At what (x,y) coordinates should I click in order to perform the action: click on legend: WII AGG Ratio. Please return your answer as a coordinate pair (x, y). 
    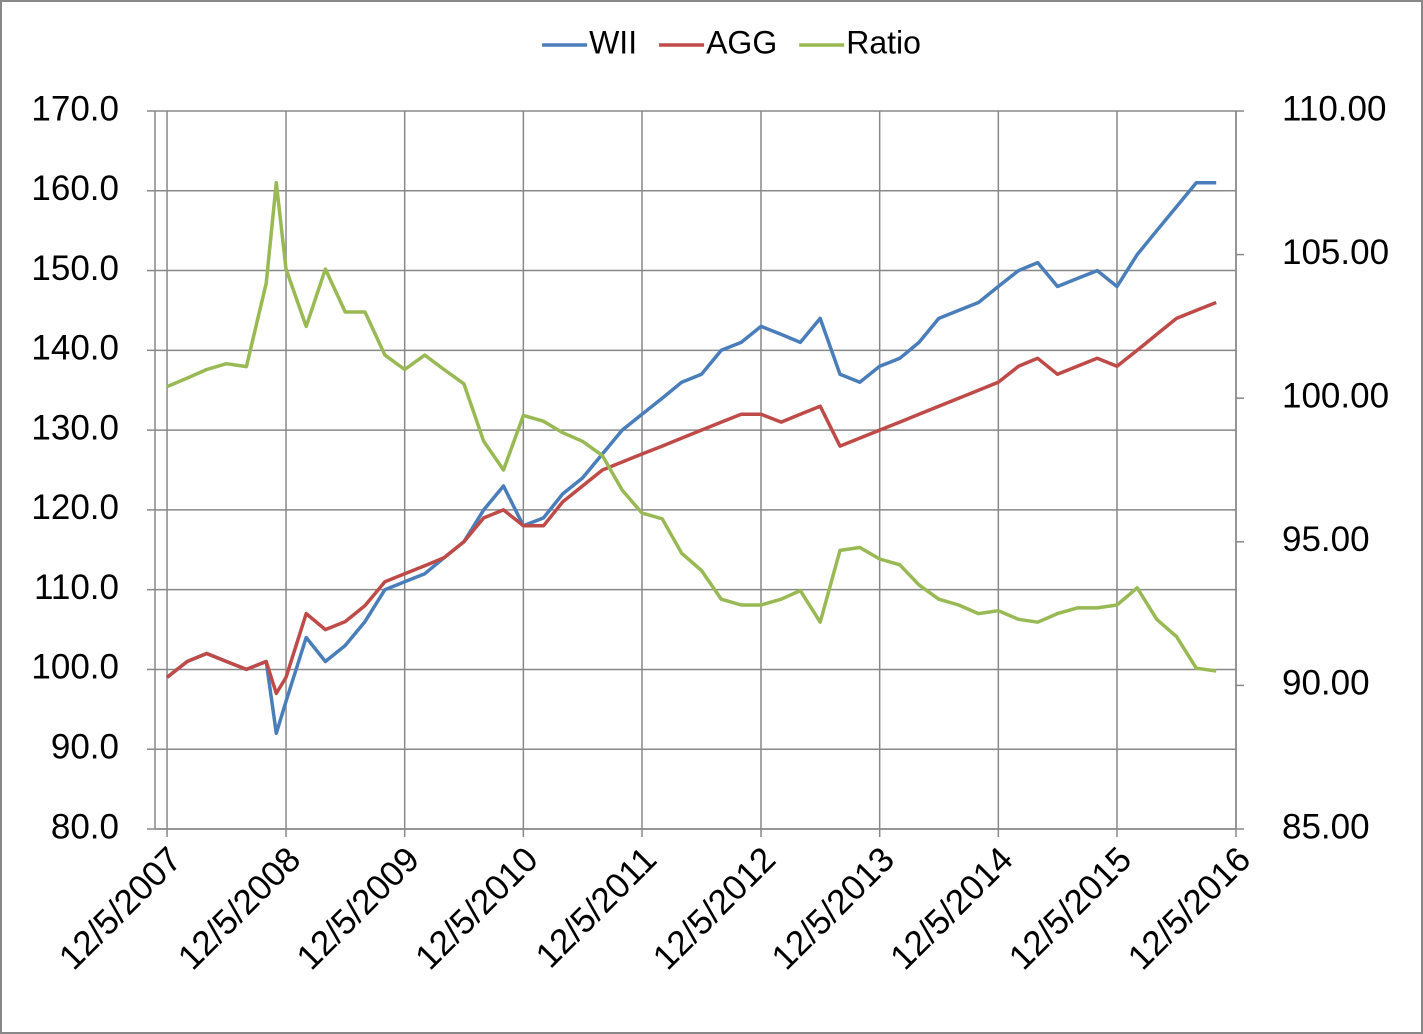
    Looking at the image, I should click on (731, 42).